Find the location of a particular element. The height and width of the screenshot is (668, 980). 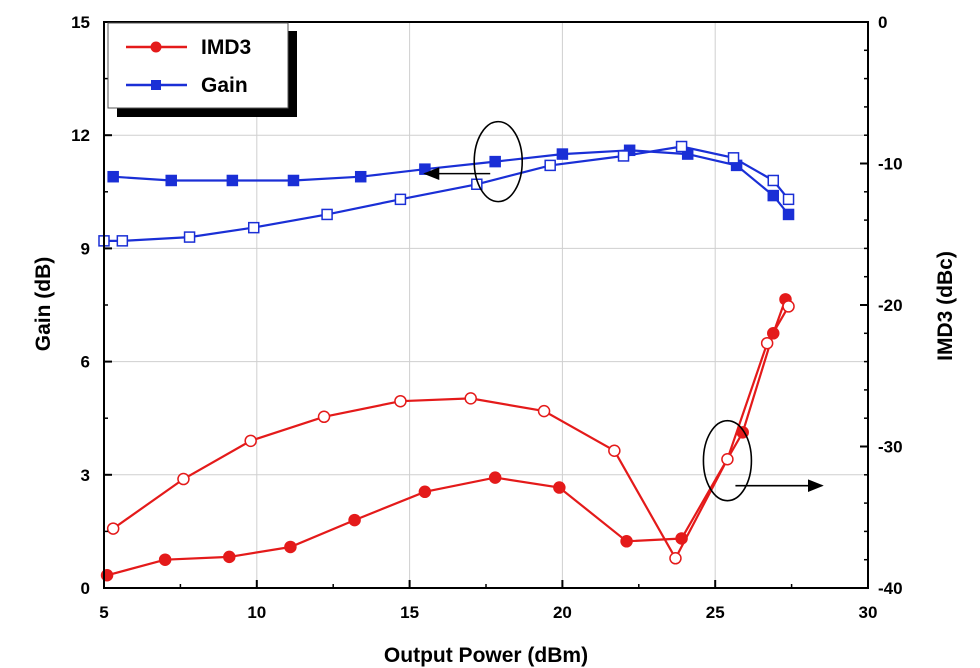

y-tick-label: 3 is located at coordinates (85, 475).